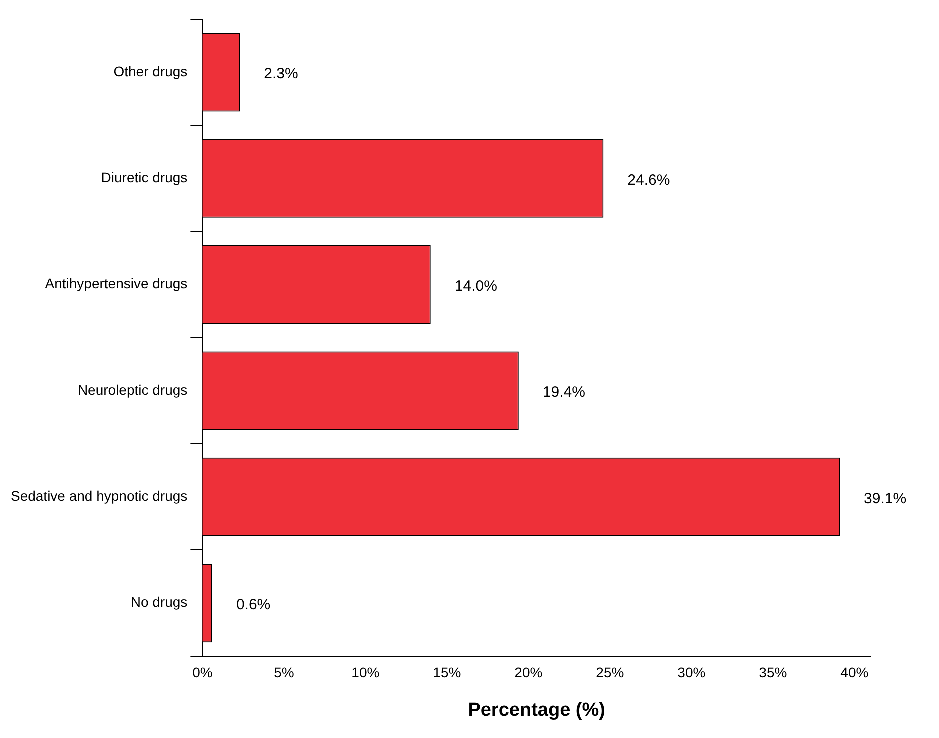 Image resolution: width=939 pixels, height=738 pixels. Describe the element at coordinates (133, 390) in the screenshot. I see `y-tick-label: Neuroleptic drugs` at that location.